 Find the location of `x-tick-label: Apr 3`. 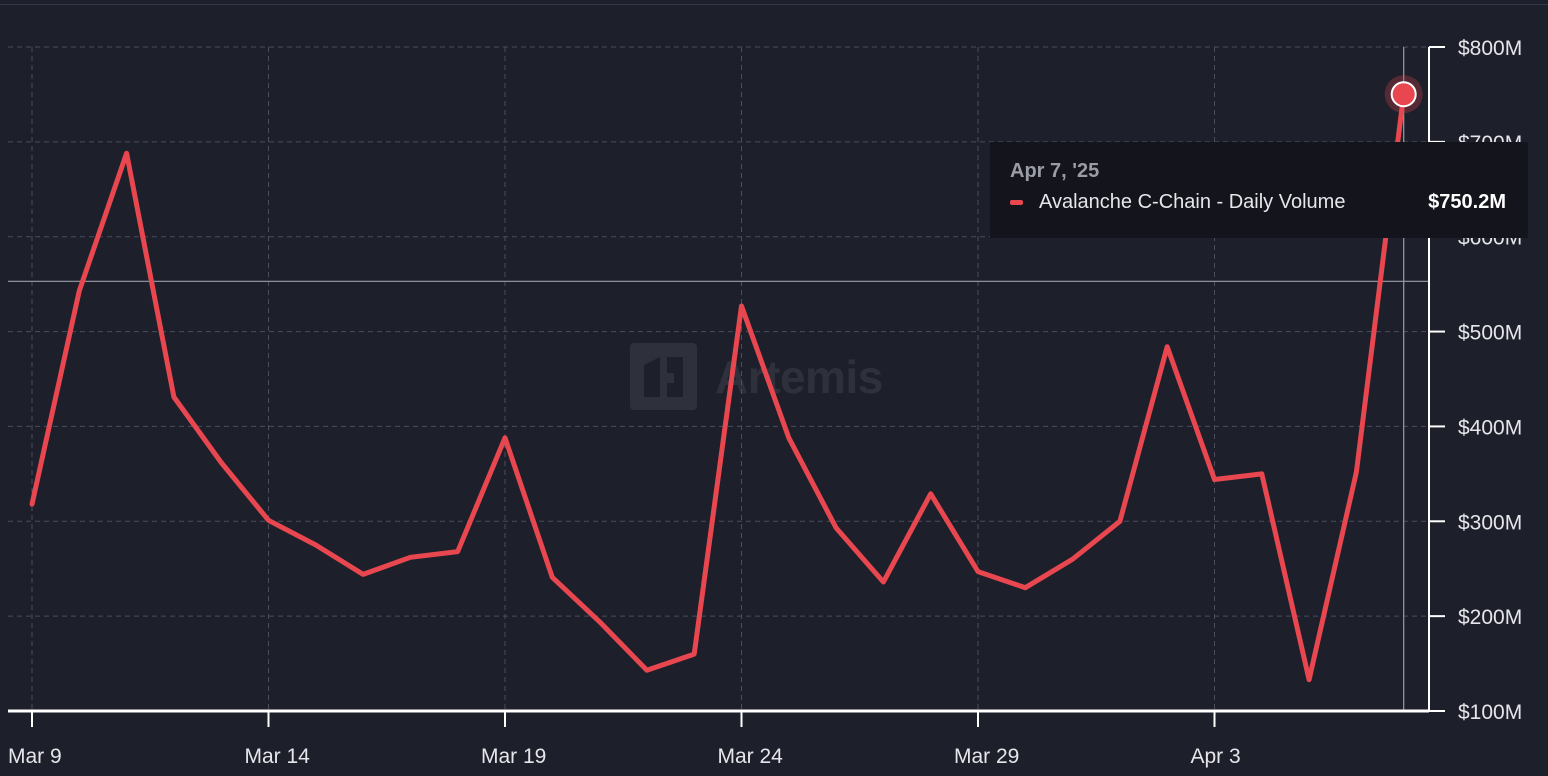

x-tick-label: Apr 3 is located at coordinates (1216, 756).